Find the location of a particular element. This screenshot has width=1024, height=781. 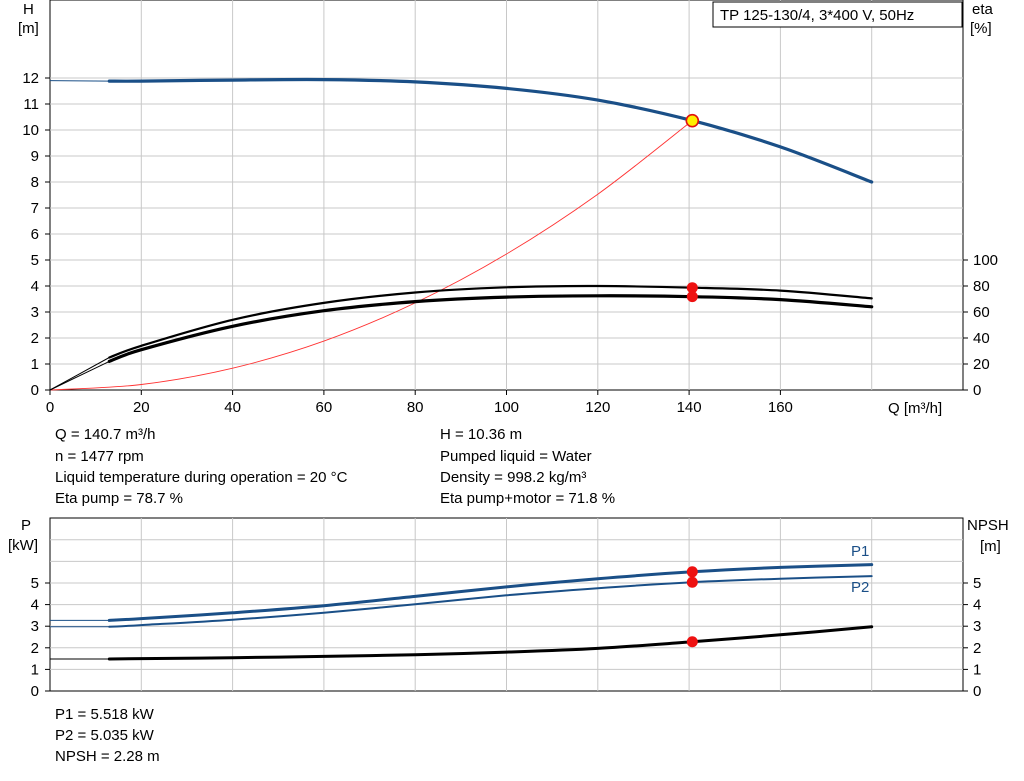

duty-point-marker is located at coordinates (692, 120).